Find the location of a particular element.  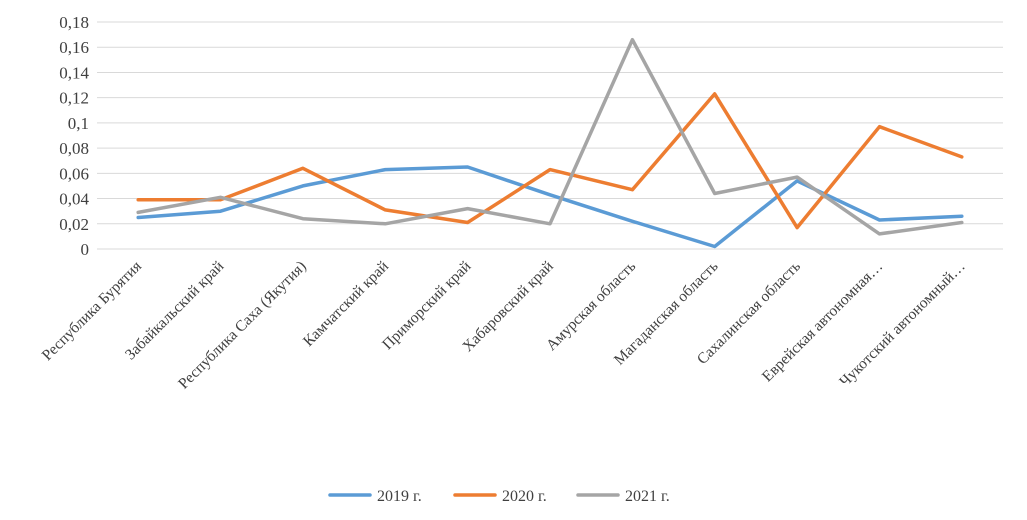

y-tick-label: 0,16 is located at coordinates (74, 47).